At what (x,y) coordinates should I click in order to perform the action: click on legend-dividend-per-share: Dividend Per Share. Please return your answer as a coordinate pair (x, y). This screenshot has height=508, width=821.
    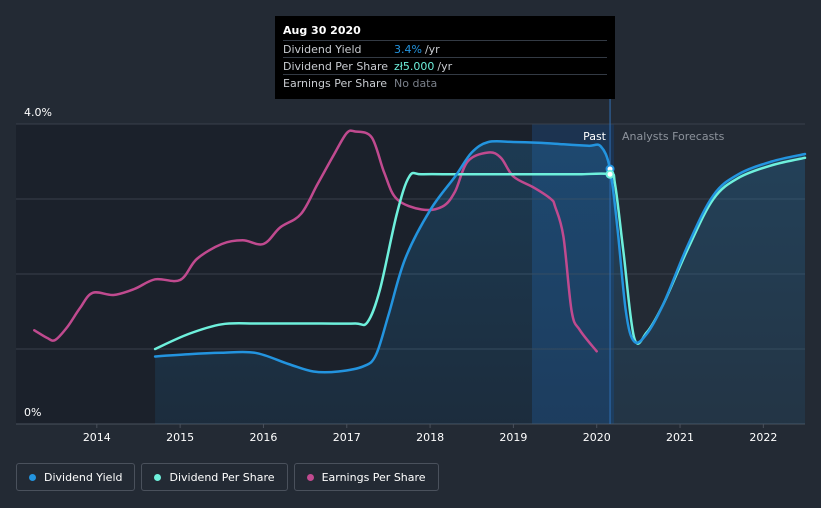
    Looking at the image, I should click on (214, 477).